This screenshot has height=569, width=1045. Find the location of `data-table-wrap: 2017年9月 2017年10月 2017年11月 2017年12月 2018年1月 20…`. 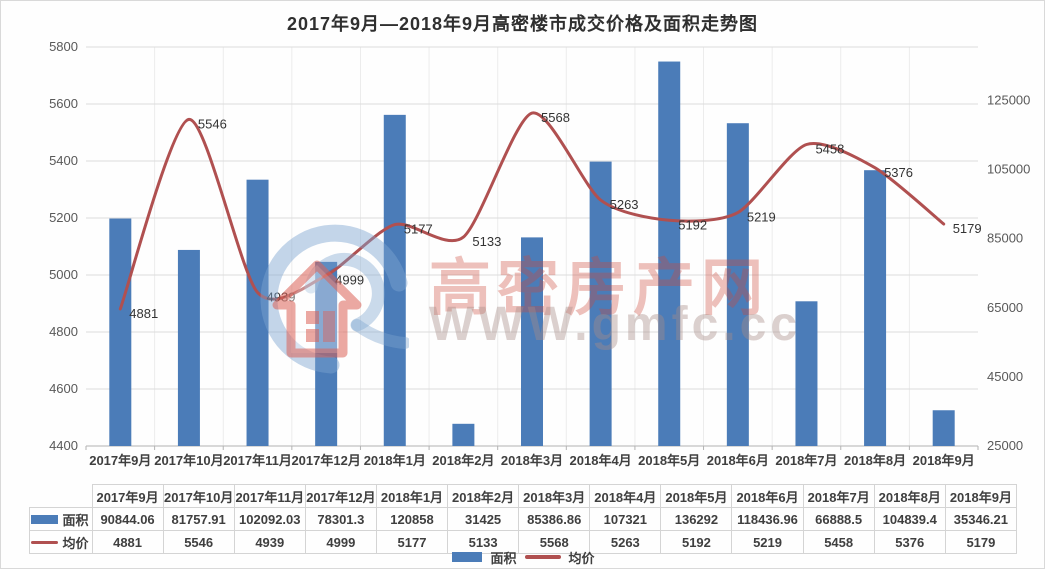

data-table-wrap: 2017年9月 2017年10月 2017年11月 2017年12月 2018年1月 20… is located at coordinates (523, 519).